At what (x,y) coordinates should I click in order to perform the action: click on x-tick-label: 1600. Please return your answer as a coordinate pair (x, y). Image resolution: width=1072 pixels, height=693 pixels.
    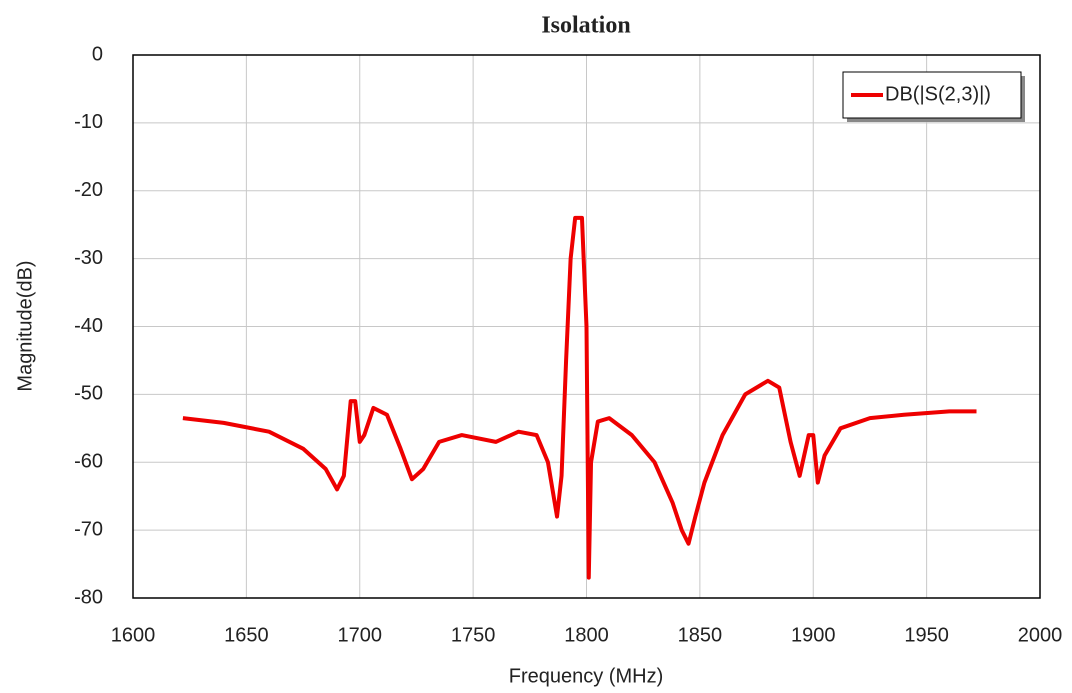
    Looking at the image, I should click on (133, 635).